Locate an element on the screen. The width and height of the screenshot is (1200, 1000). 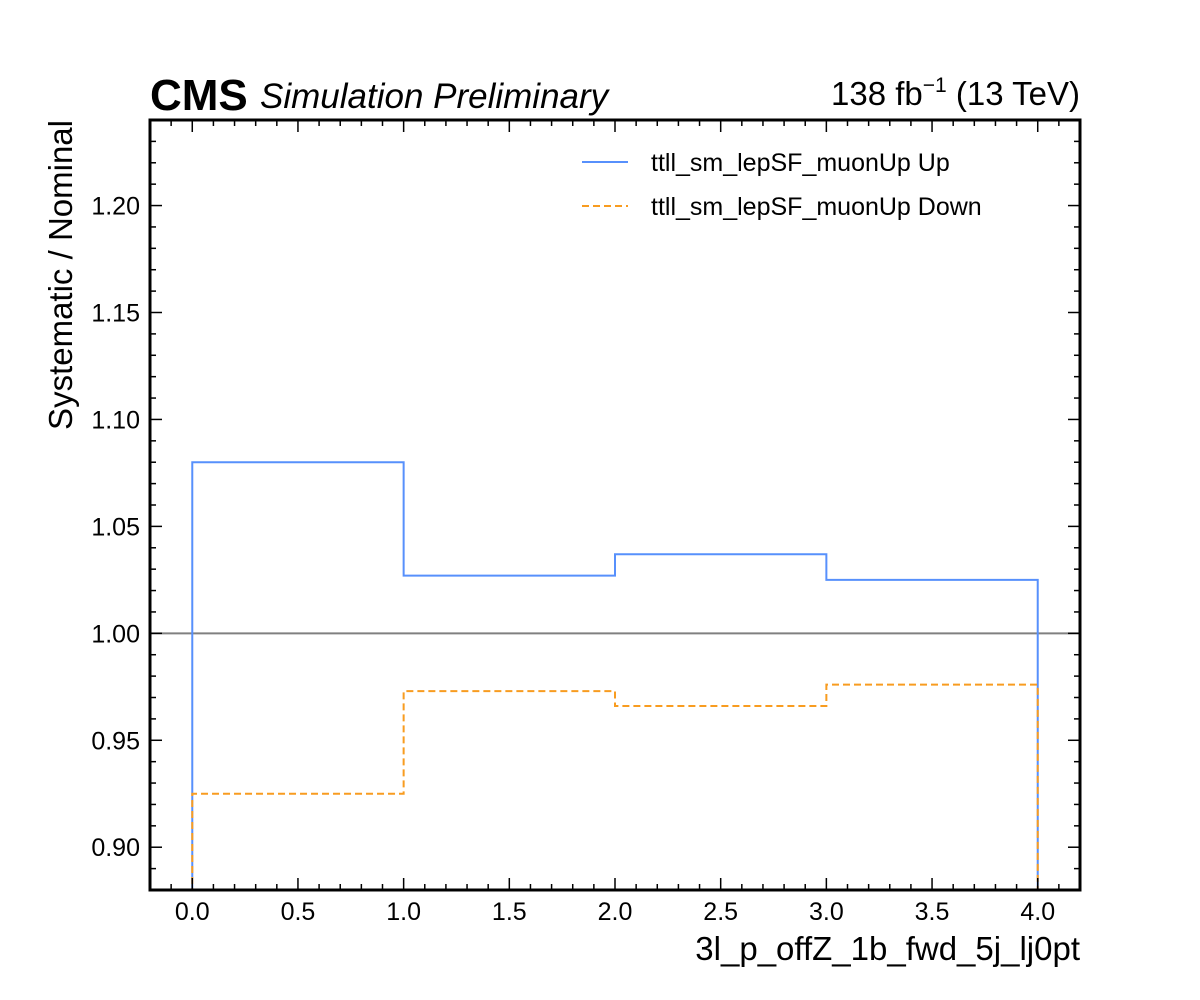
x-tick-label: 0.5 is located at coordinates (298, 912).